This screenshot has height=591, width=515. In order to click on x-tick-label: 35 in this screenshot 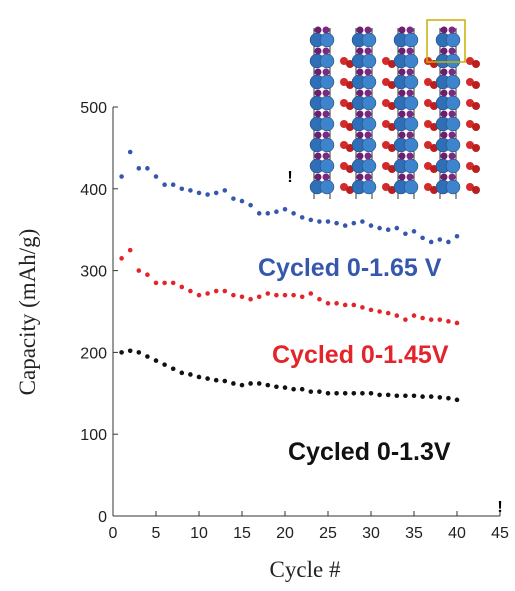, I will do `click(414, 533)`.